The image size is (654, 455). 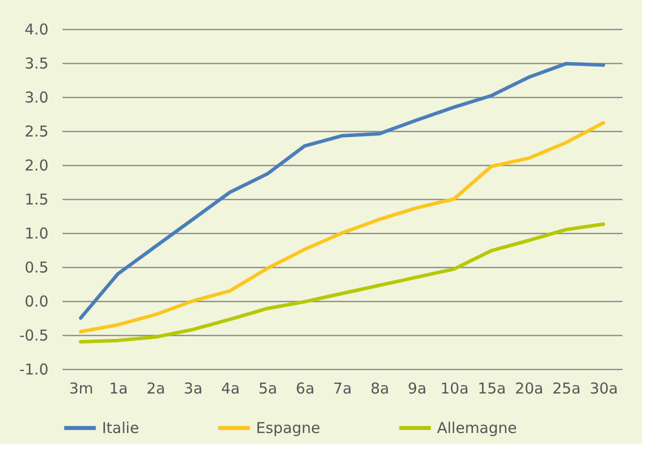 What do you see at coordinates (492, 389) in the screenshot?
I see `x-tick-label: 15a` at bounding box center [492, 389].